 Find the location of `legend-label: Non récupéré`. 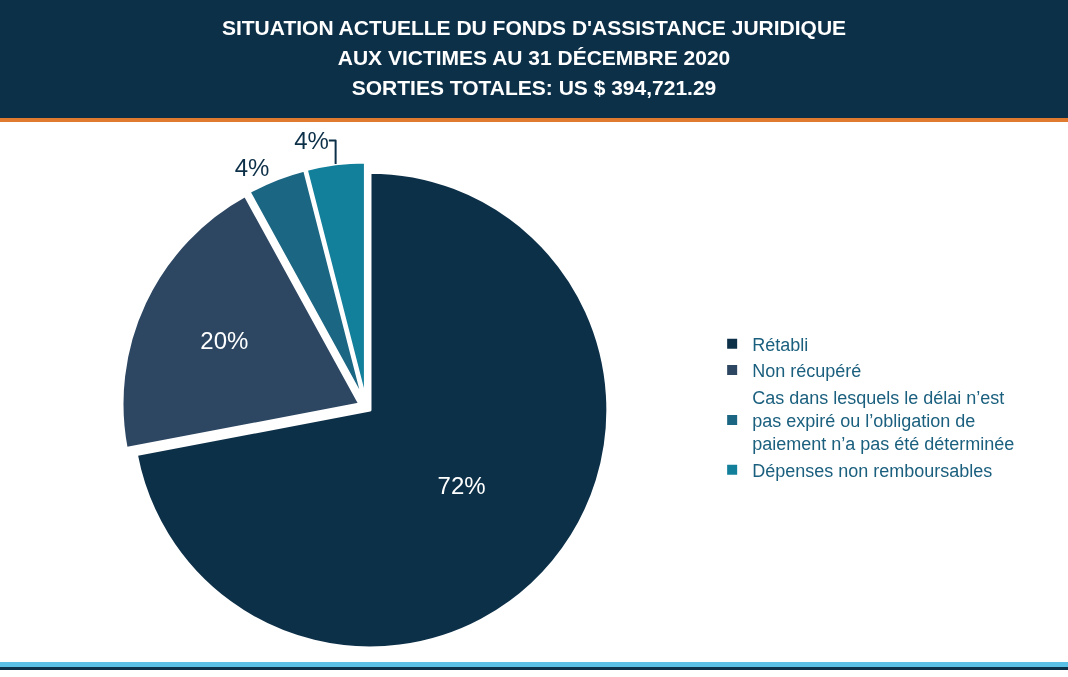

legend-label: Non récupéré is located at coordinates (807, 371).